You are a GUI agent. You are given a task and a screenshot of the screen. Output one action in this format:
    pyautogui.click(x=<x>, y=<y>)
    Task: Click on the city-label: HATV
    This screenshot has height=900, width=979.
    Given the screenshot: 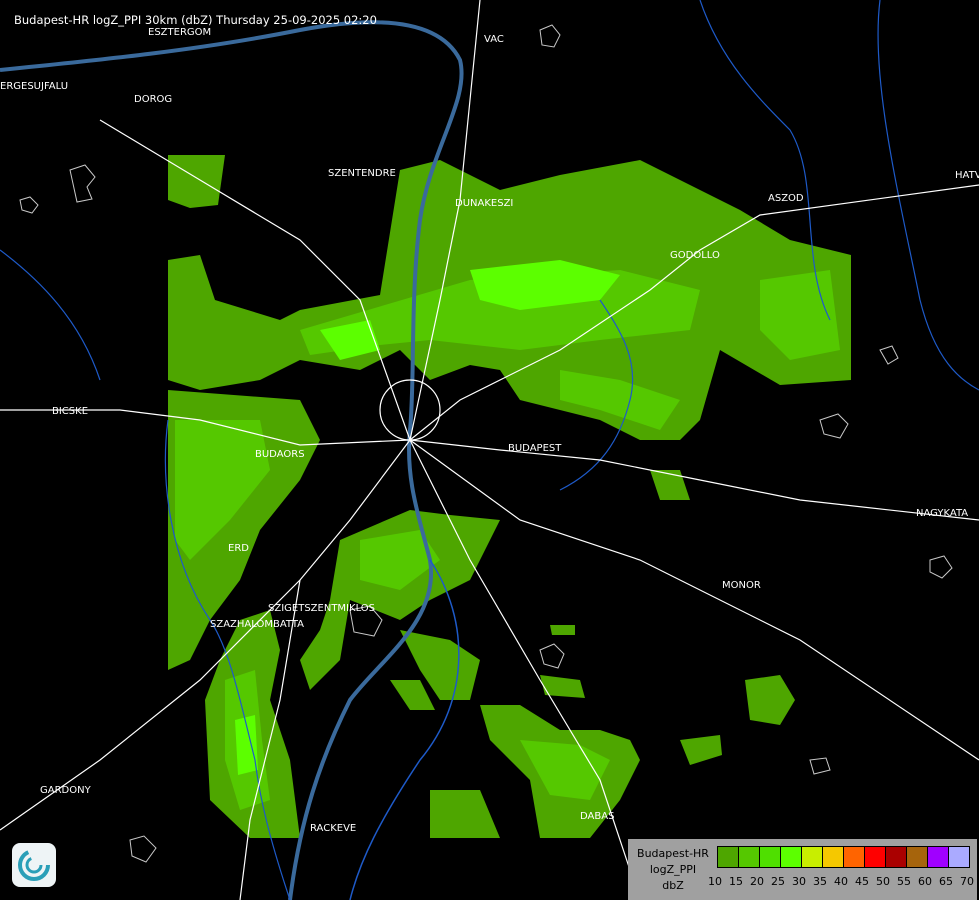 What is the action you would take?
    pyautogui.click(x=967, y=175)
    